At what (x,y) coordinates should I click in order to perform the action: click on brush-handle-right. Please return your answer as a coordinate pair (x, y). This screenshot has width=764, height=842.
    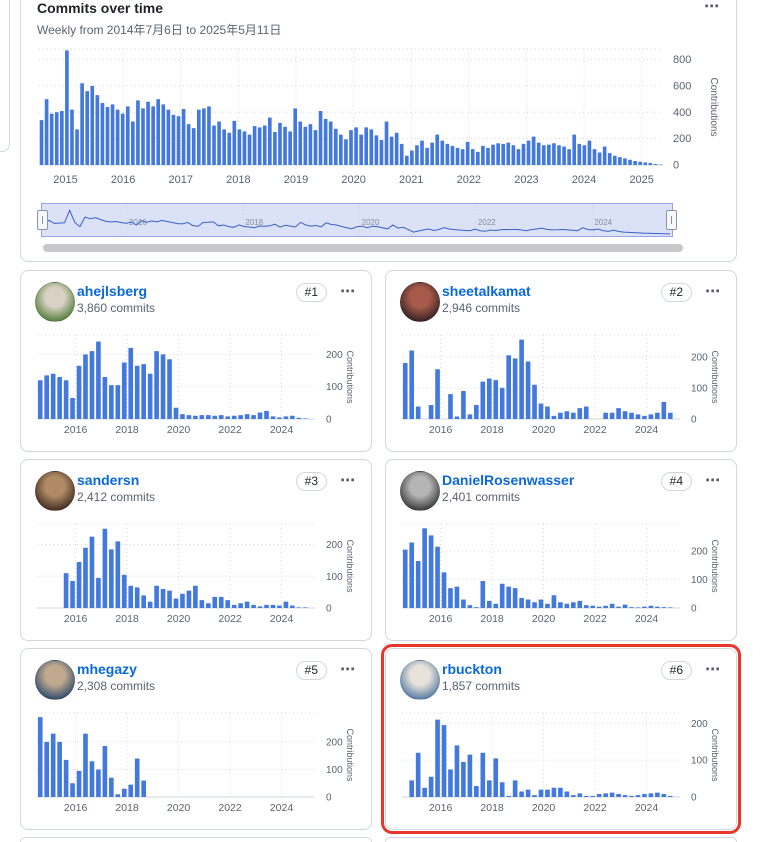
    Looking at the image, I should click on (671, 220).